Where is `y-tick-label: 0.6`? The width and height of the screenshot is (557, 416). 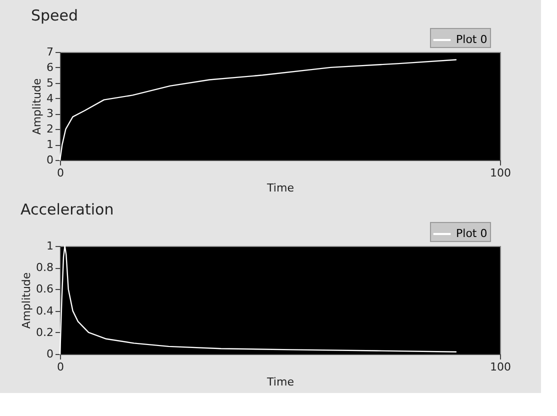
y-tick-label: 0.6 is located at coordinates (45, 289).